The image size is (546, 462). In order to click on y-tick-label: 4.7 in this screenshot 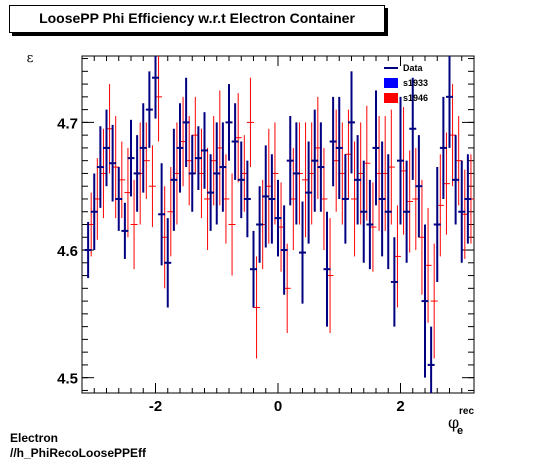, I will do `click(67, 123)`.